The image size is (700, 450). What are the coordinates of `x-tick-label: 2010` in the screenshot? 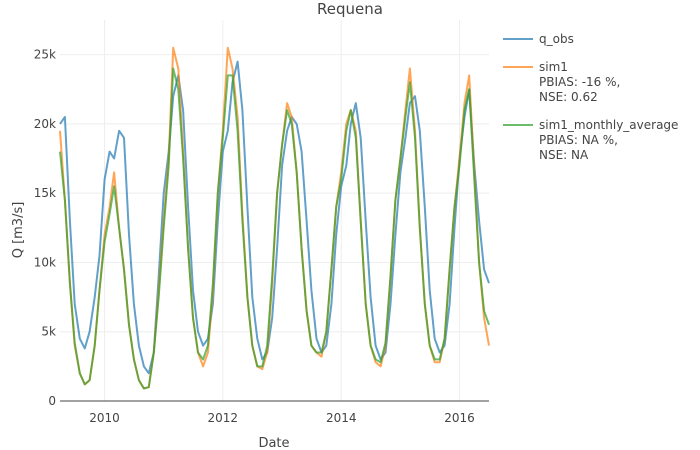 It's located at (104, 418).